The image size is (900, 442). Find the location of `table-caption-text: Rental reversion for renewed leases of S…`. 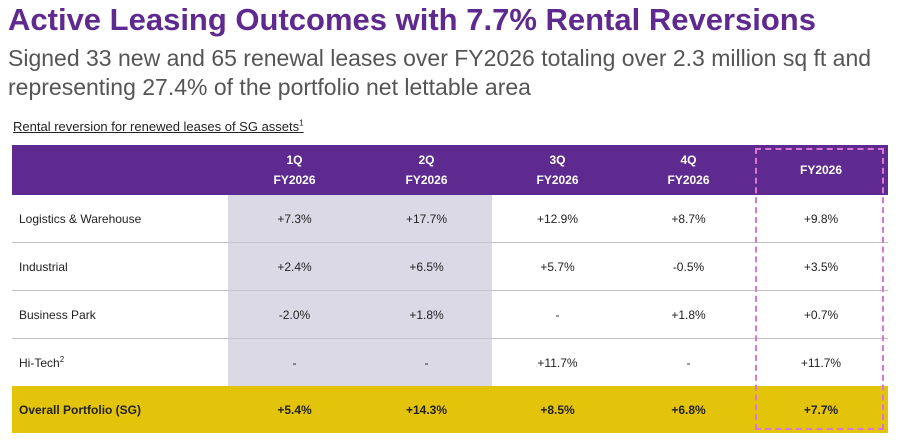

table-caption-text: Rental reversion for renewed leases of S… is located at coordinates (156, 126).